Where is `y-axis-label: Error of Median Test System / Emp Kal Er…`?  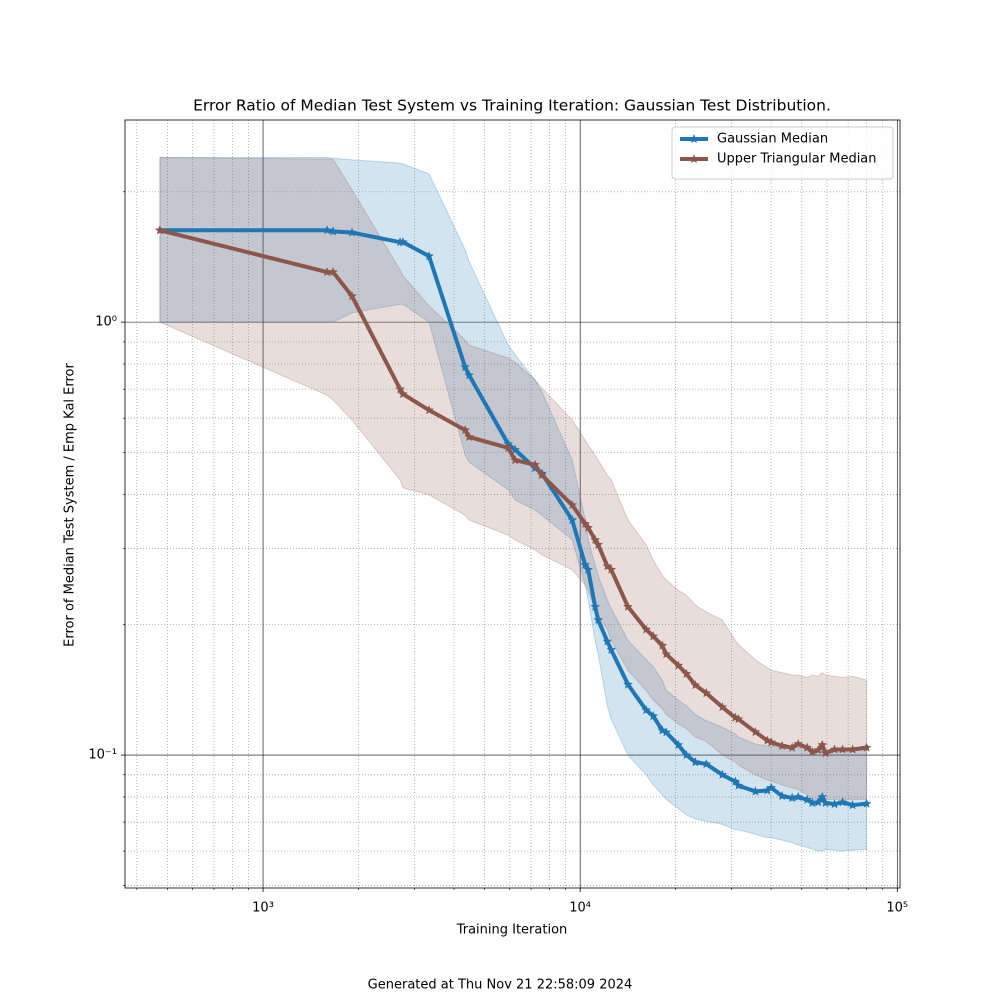 y-axis-label: Error of Median Test System / Emp Kal Er… is located at coordinates (70, 504).